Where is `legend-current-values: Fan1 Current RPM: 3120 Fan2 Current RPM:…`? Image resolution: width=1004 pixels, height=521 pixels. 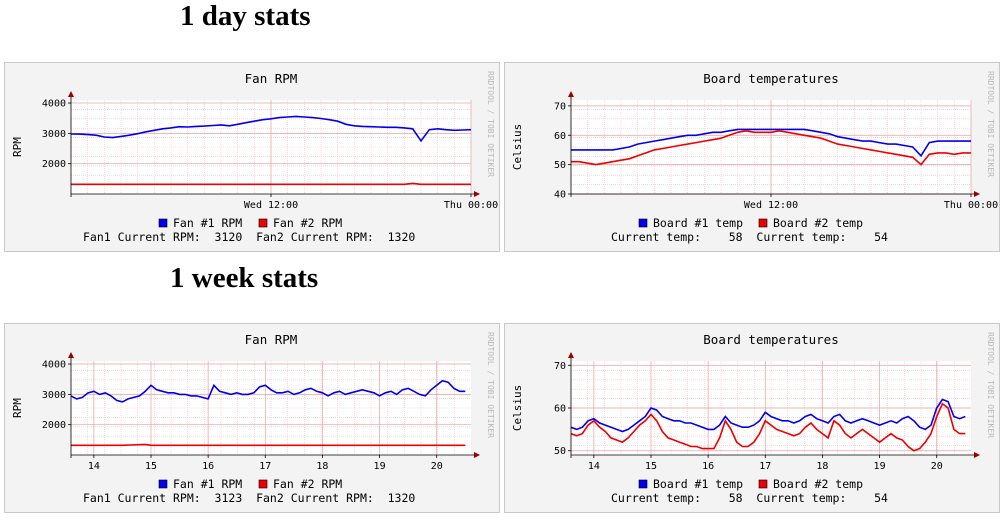 legend-current-values: Fan1 Current RPM: 3120 Fan2 Current RPM:… is located at coordinates (249, 237).